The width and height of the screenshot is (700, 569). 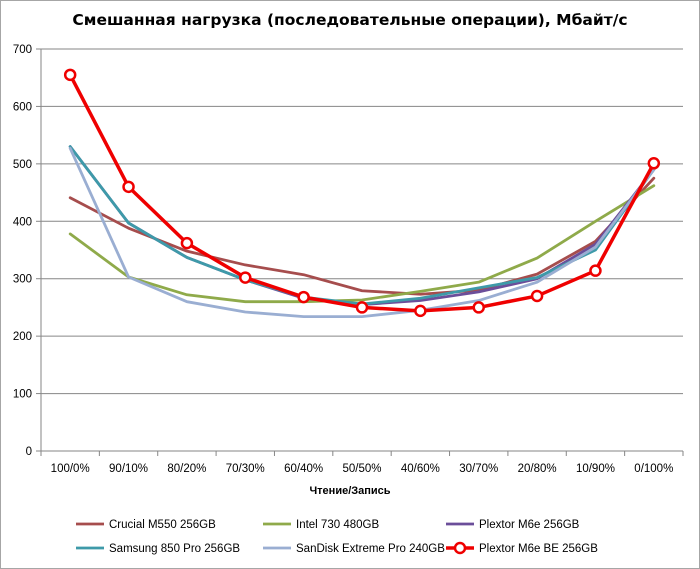 I want to click on x-tick-label: 70/30%, so click(x=245, y=469).